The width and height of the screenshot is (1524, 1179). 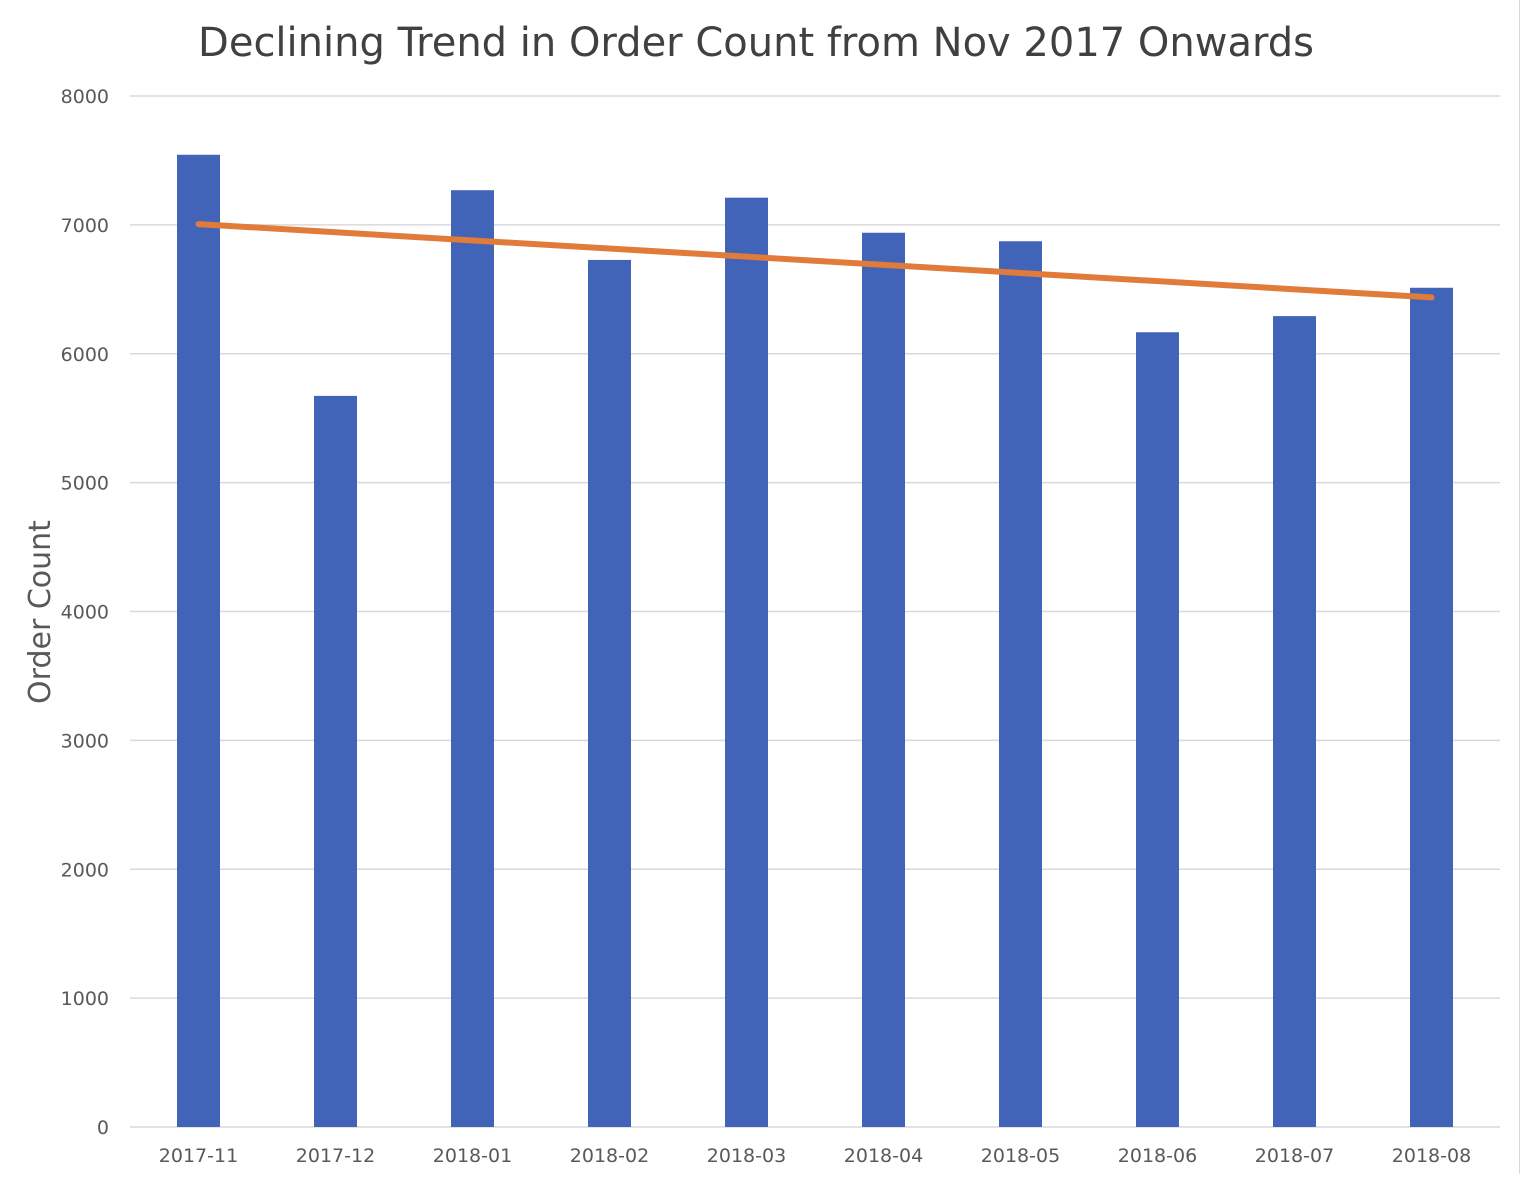 What do you see at coordinates (883, 1156) in the screenshot?
I see `x-tick-label: 2018-04` at bounding box center [883, 1156].